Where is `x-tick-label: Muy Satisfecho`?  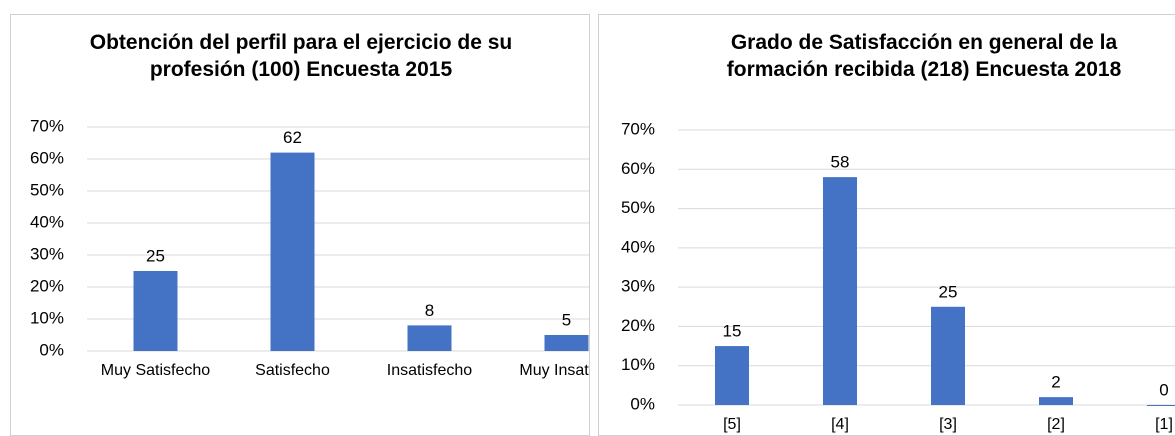
x-tick-label: Muy Satisfecho is located at coordinates (155, 370).